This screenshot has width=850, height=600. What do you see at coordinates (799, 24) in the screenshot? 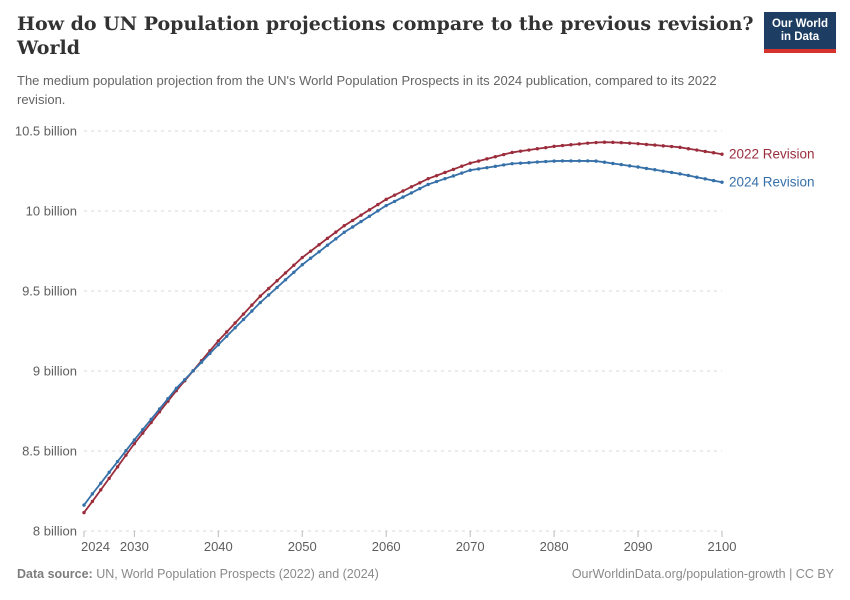
I see `owid-logo-line-1: Our World` at bounding box center [799, 24].